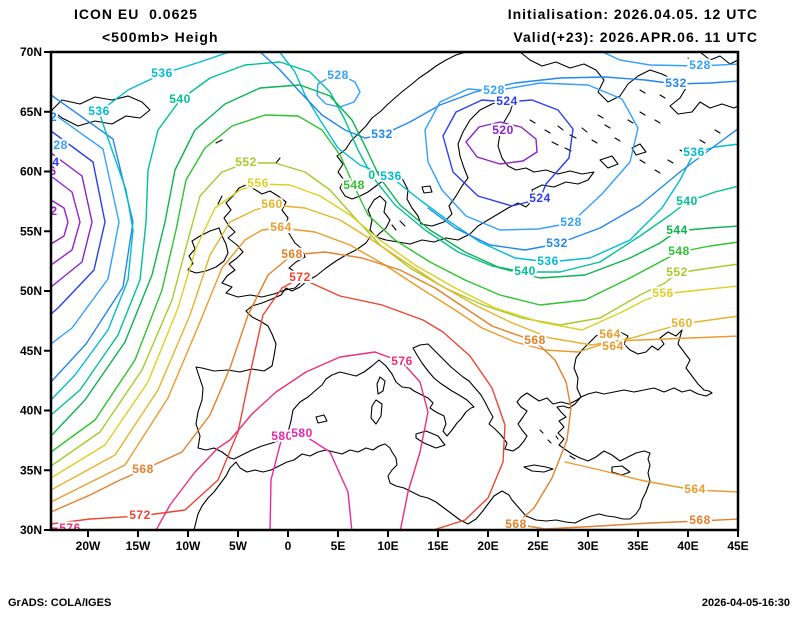 This screenshot has height=618, width=800. I want to click on y-axis-tick-label: 60N, so click(31, 172).